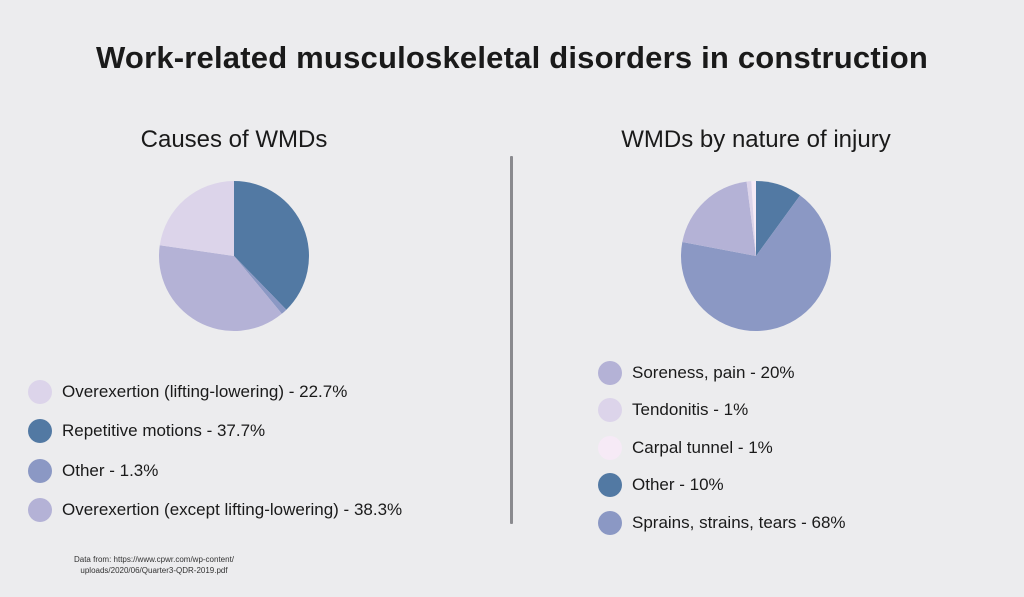 The height and width of the screenshot is (597, 1024). I want to click on injury-legend-item-carpal-tunnel: Carpal tunnel - 1%, so click(722, 448).